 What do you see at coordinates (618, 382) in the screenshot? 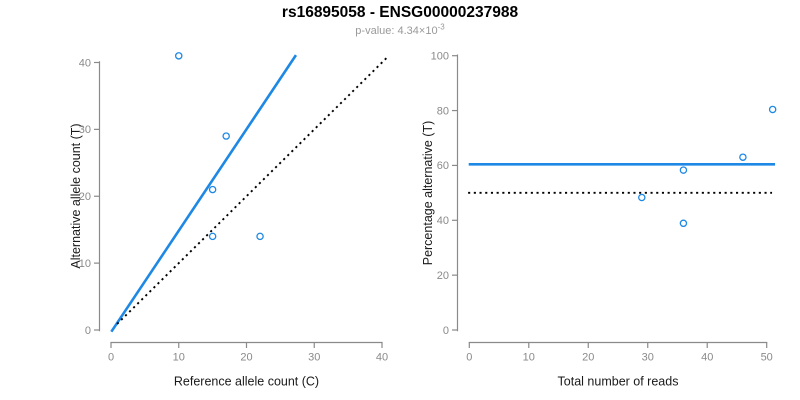
I see `x-axis-label: Total number of reads` at bounding box center [618, 382].